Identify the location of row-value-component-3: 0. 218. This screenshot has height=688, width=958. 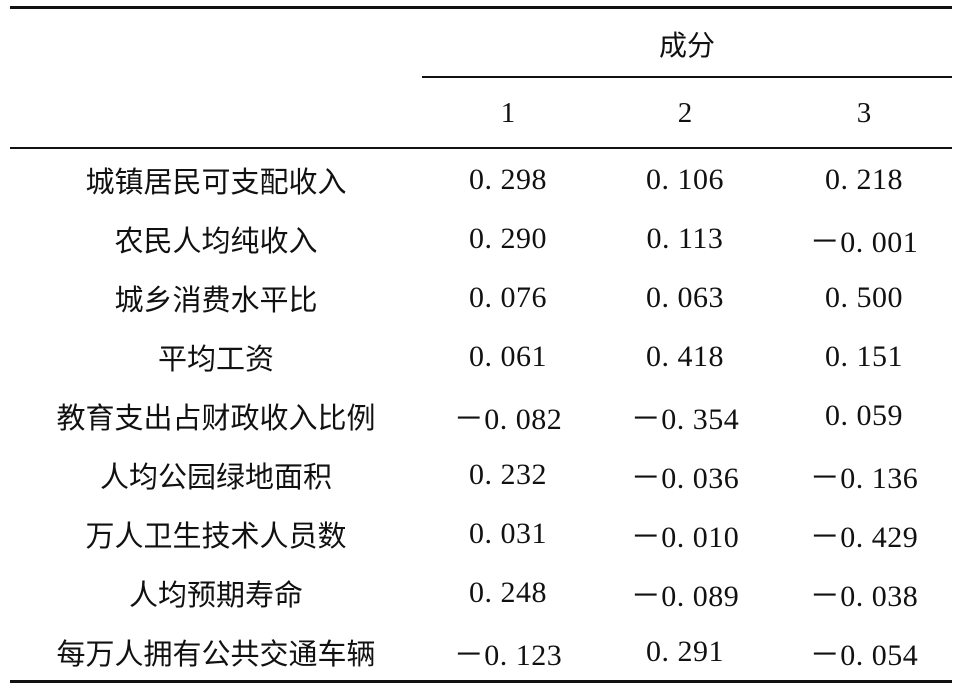
(864, 179).